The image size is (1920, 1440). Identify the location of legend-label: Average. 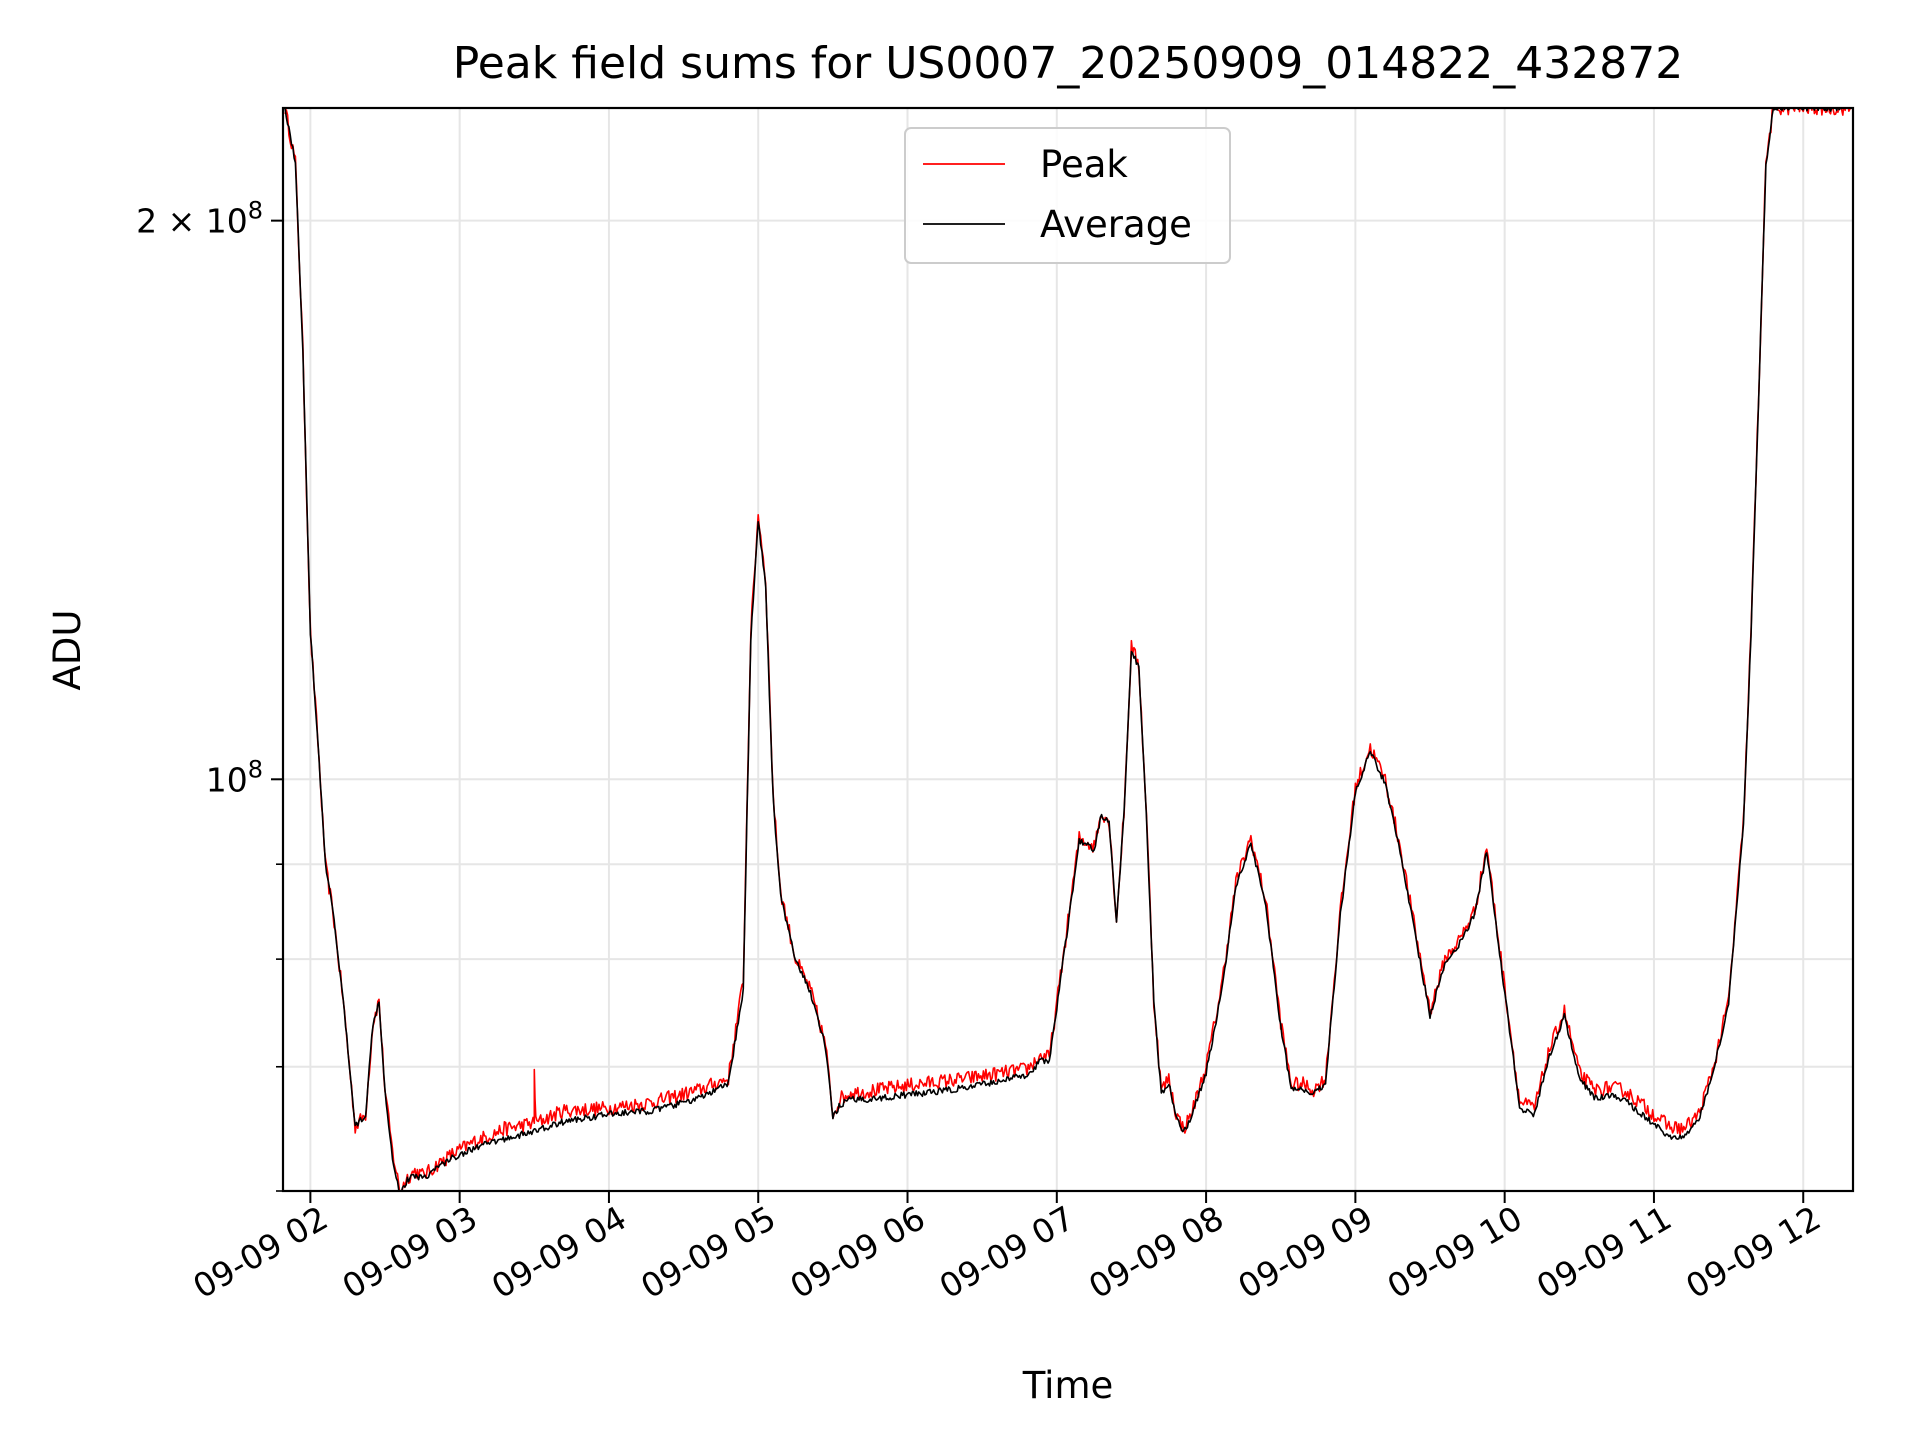
(1116, 224).